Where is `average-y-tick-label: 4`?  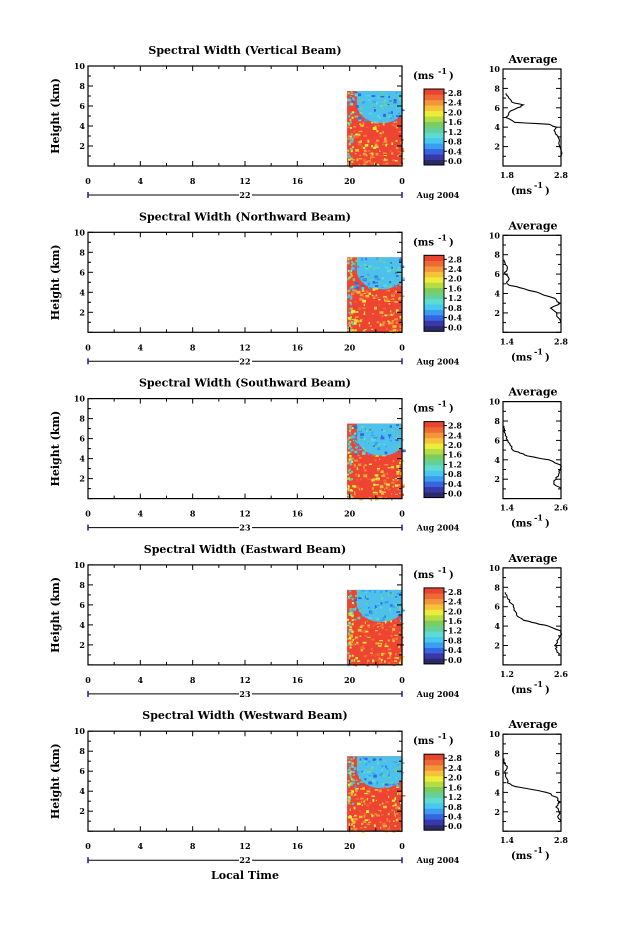 average-y-tick-label: 4 is located at coordinates (497, 127).